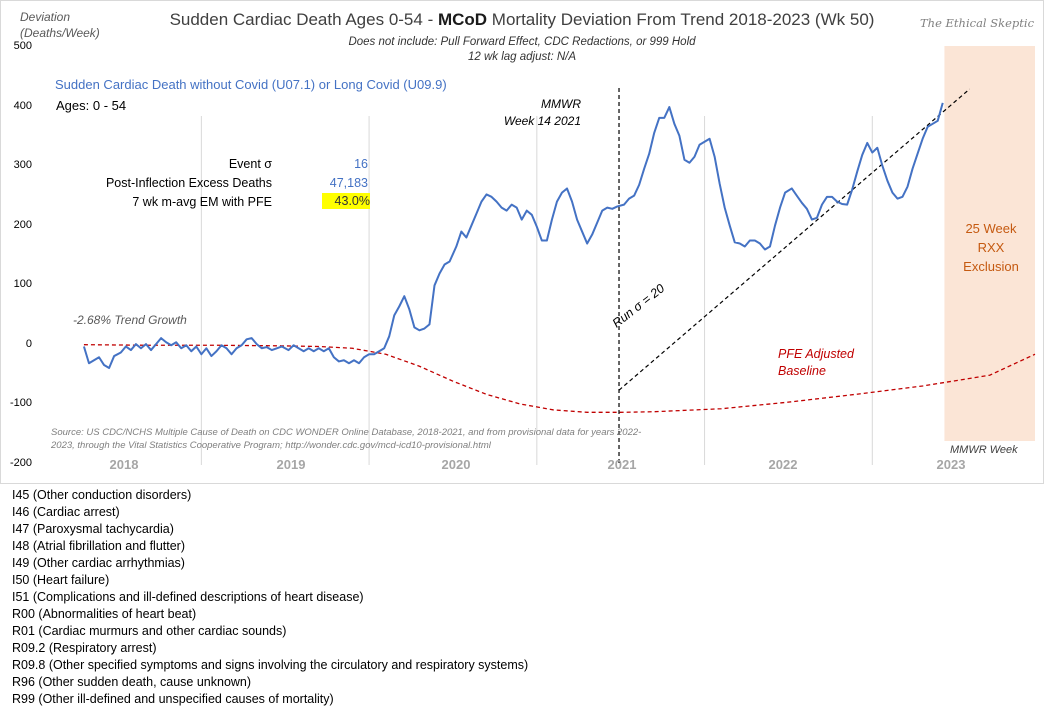  I want to click on ages-label: Ages: 0 - 54, so click(91, 105).